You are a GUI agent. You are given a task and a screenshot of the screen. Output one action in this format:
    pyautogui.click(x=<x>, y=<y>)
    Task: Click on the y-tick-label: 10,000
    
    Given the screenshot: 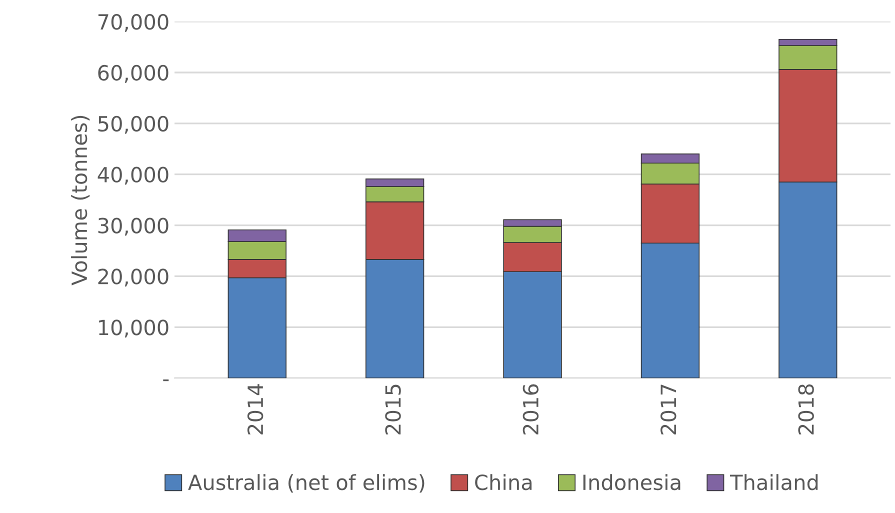 What is the action you would take?
    pyautogui.click(x=133, y=329)
    